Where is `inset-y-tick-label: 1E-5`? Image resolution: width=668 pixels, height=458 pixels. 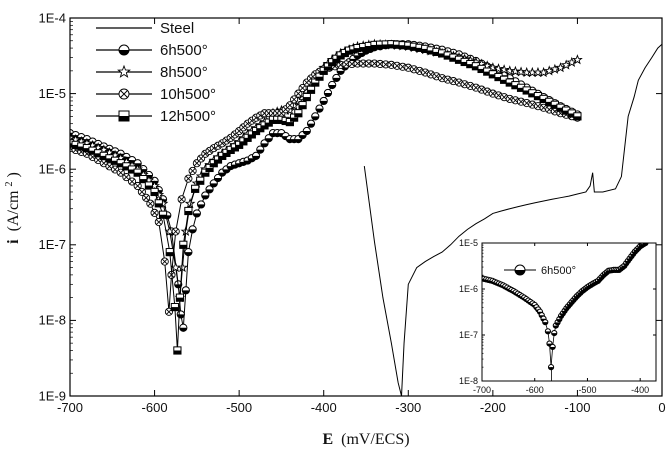
inset-y-tick-label: 1E-5 is located at coordinates (468, 243).